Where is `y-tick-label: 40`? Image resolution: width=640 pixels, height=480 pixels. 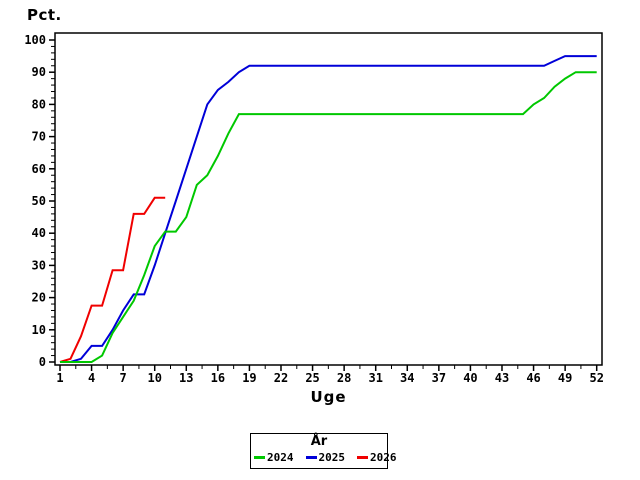 y-tick-label: 40 is located at coordinates (39, 233).